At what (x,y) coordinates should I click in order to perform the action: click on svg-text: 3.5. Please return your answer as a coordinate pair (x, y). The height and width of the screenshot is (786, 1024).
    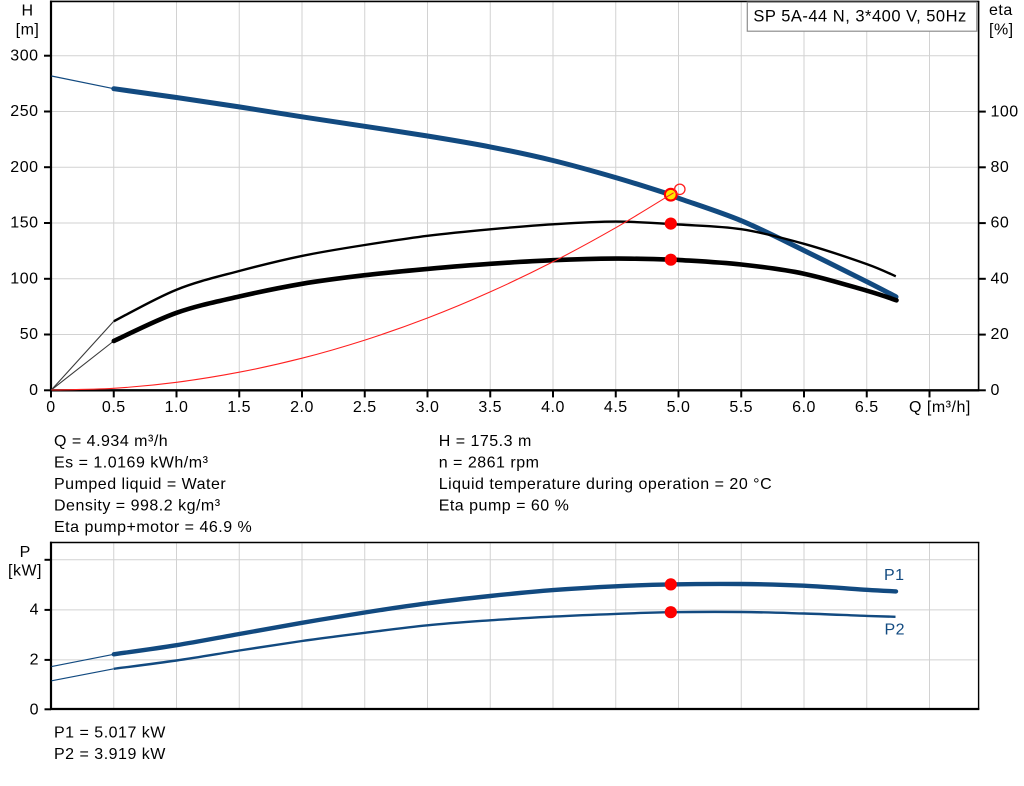
    Looking at the image, I should click on (490, 407).